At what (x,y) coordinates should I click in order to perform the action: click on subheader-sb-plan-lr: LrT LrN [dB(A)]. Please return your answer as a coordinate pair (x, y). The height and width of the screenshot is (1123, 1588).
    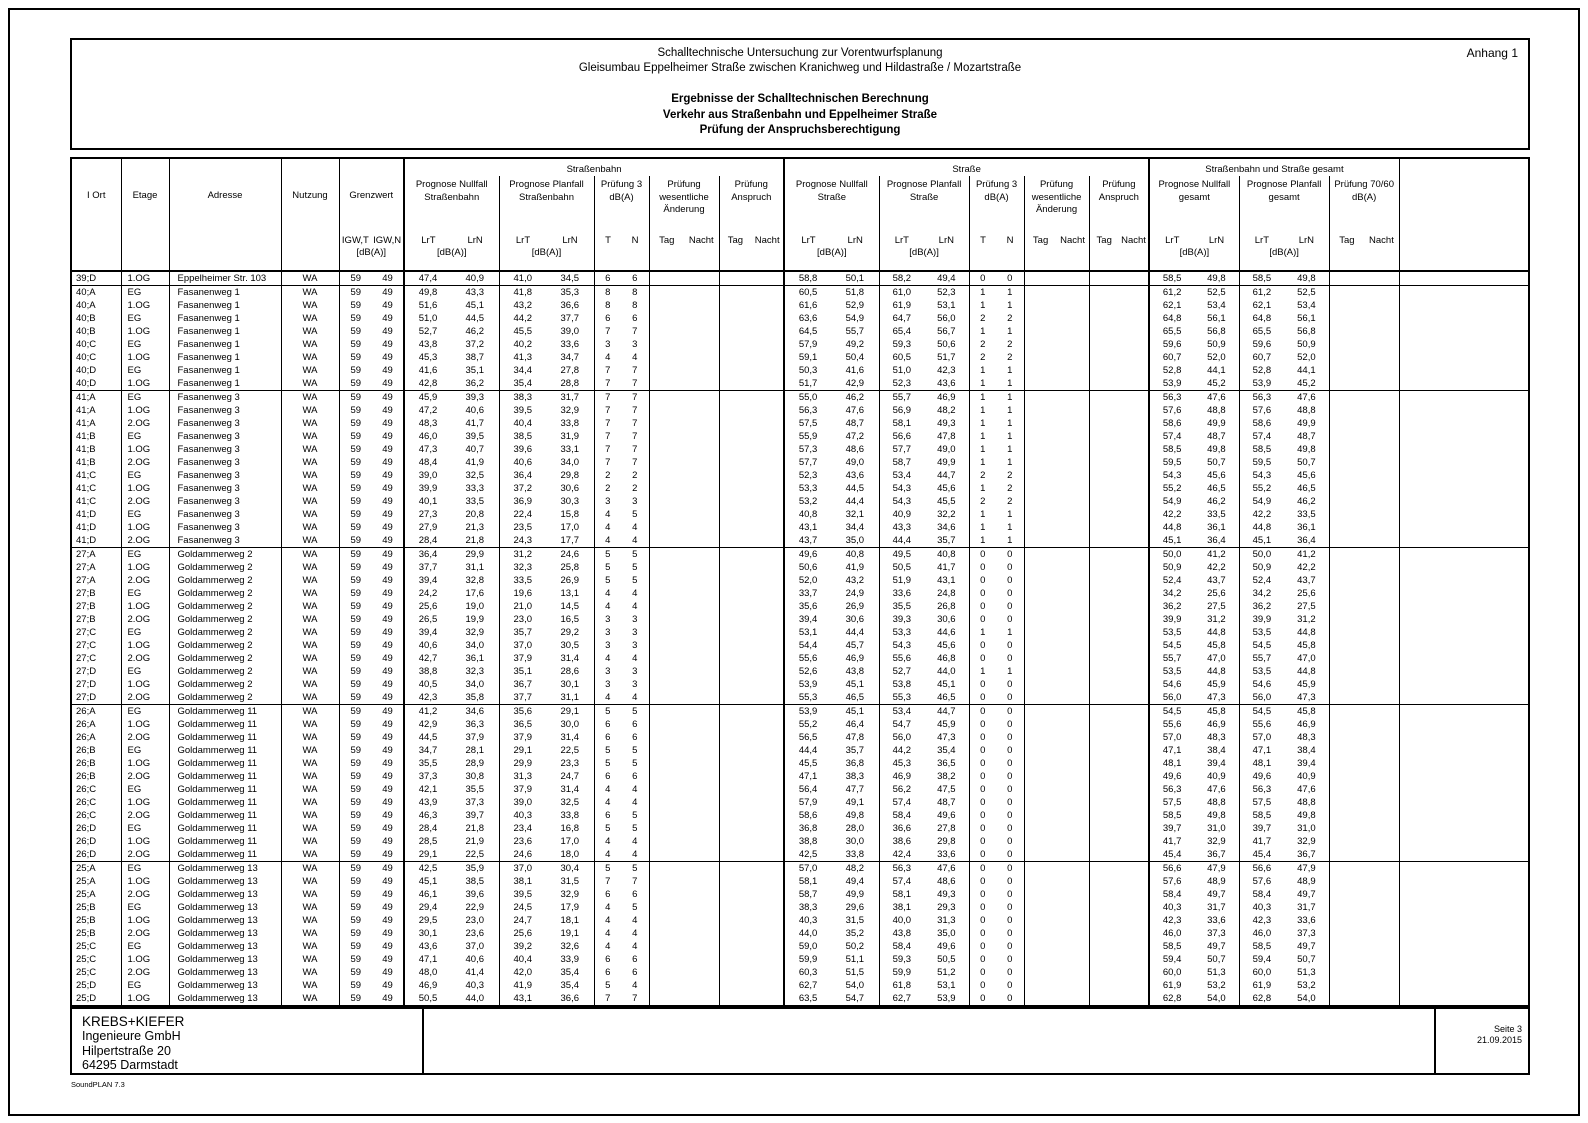
    Looking at the image, I should click on (547, 252).